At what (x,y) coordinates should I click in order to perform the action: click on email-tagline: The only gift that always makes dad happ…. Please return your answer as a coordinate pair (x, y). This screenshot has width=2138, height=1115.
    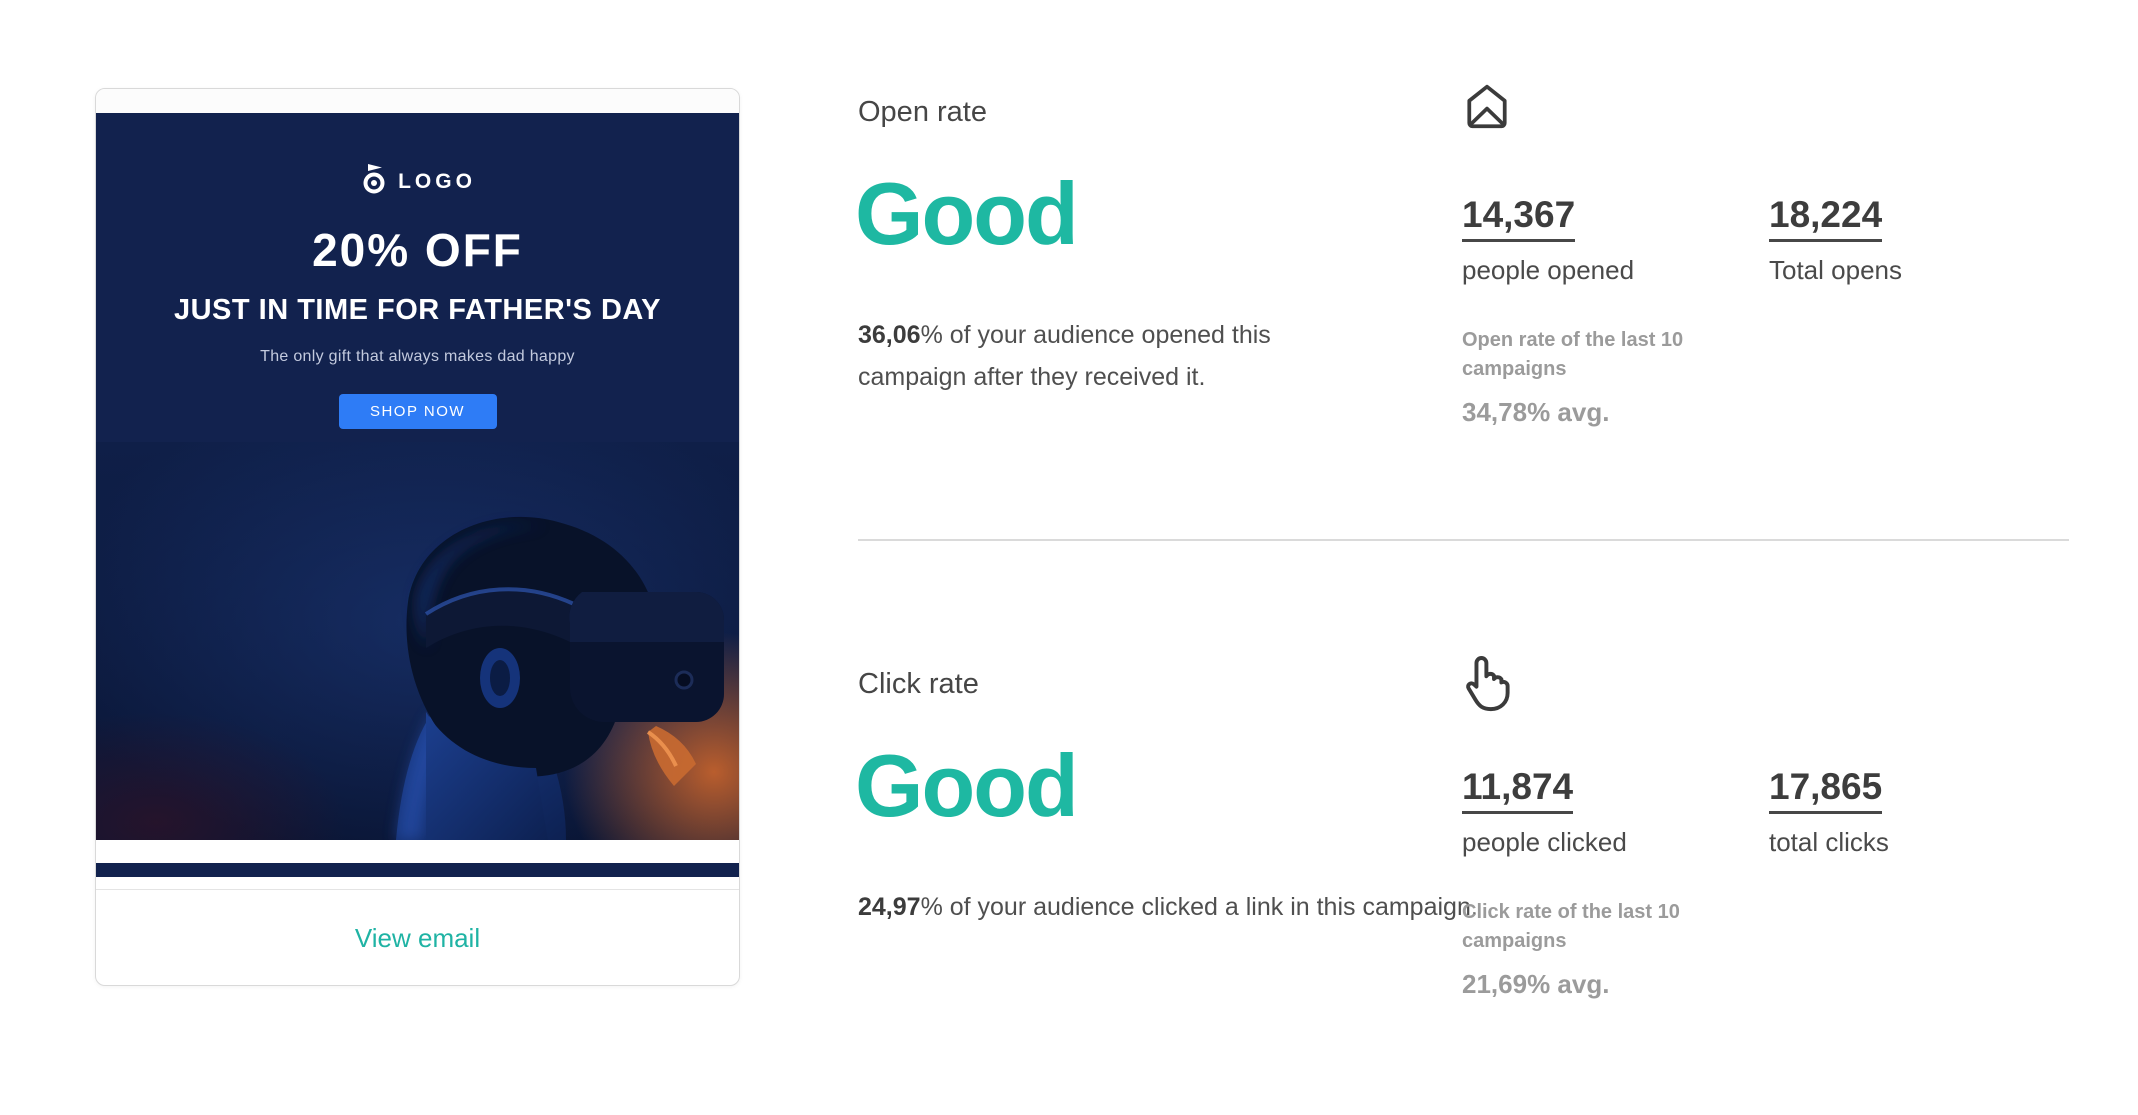
    Looking at the image, I should click on (417, 356).